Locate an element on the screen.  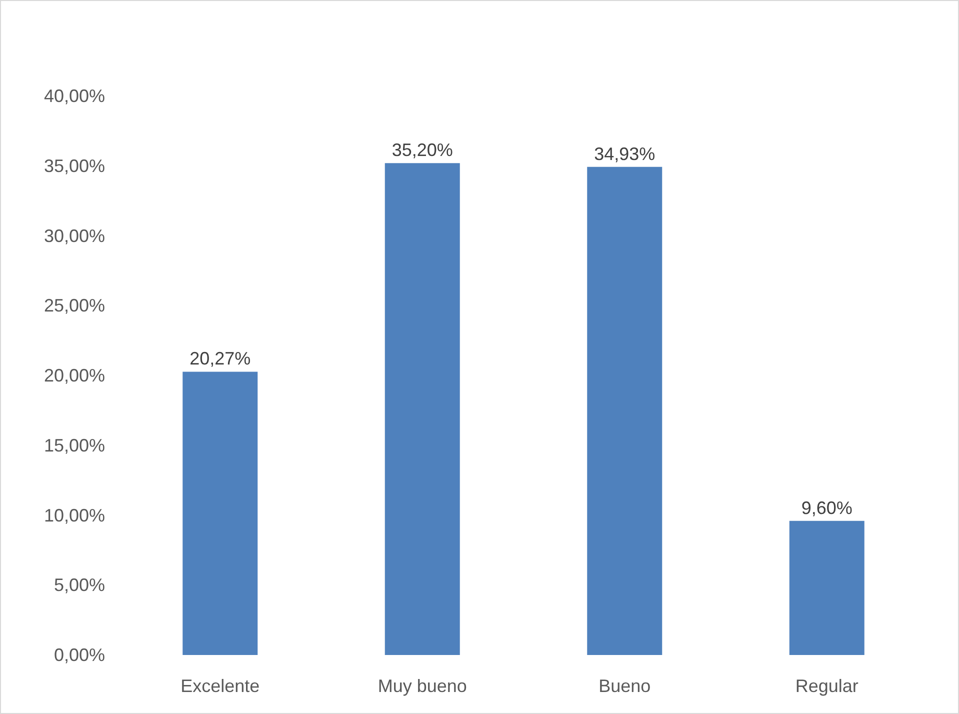
data-label: 34,93% is located at coordinates (625, 154).